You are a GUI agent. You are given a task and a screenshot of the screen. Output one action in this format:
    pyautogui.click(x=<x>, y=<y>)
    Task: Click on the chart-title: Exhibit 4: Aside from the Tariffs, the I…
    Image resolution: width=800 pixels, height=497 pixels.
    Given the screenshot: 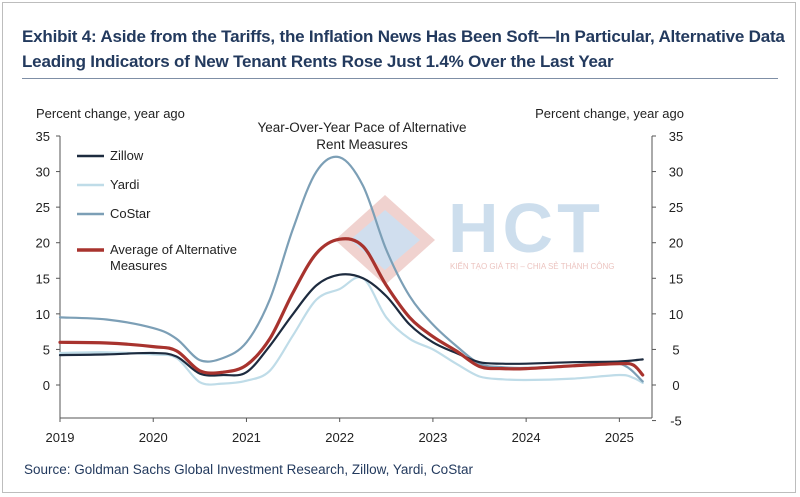 What is the action you would take?
    pyautogui.click(x=403, y=49)
    